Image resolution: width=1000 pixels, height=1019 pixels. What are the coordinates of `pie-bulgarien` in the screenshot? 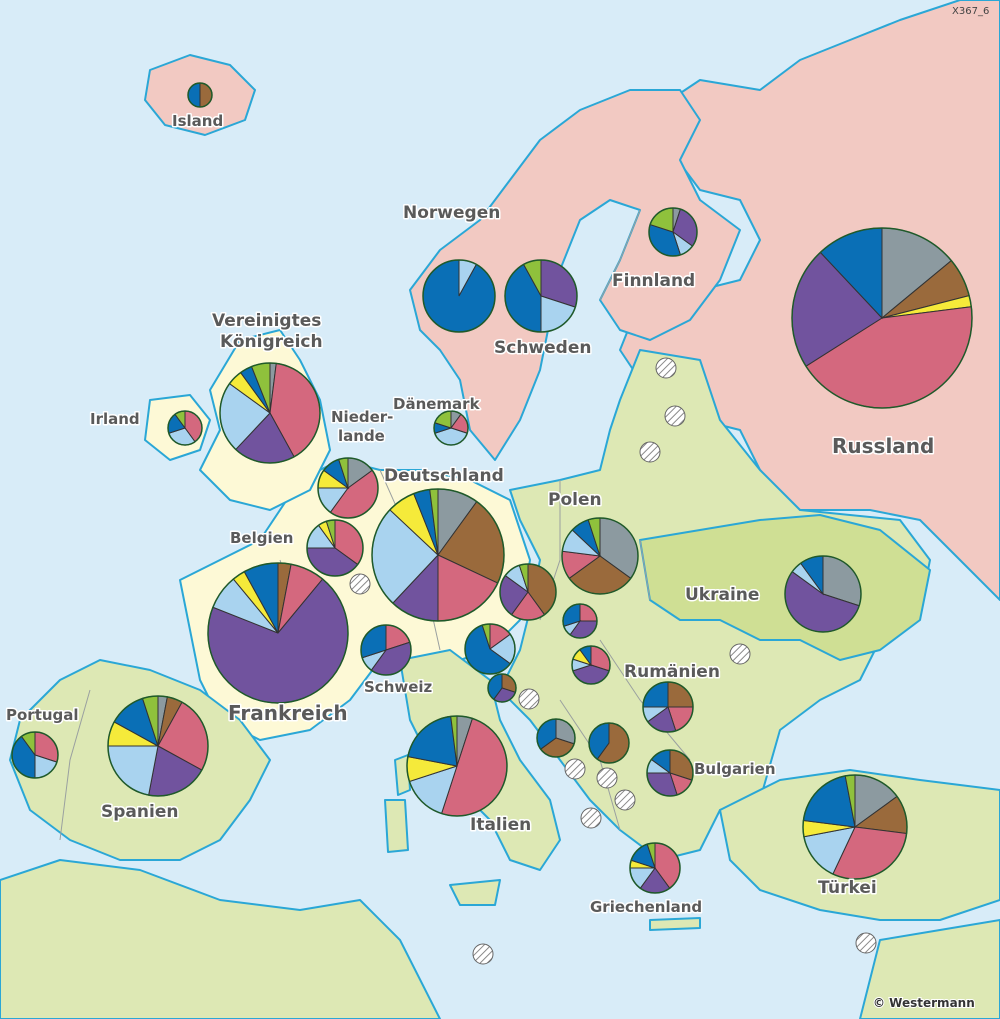 It's located at (670, 773).